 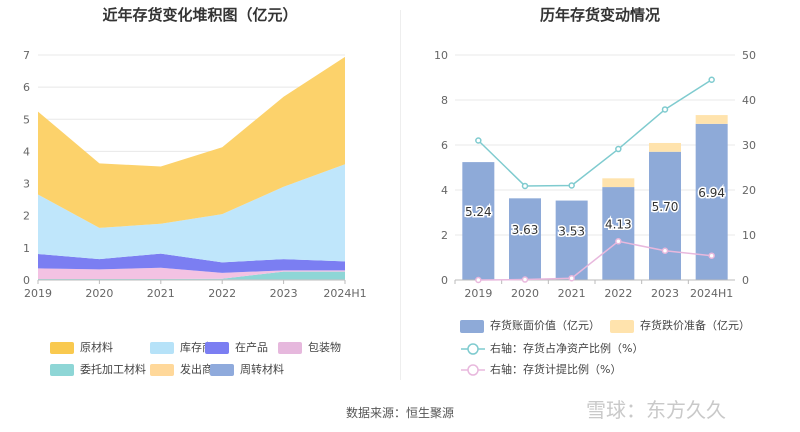 I want to click on legend-label: 存货跌价准备（亿元）, so click(x=695, y=325).